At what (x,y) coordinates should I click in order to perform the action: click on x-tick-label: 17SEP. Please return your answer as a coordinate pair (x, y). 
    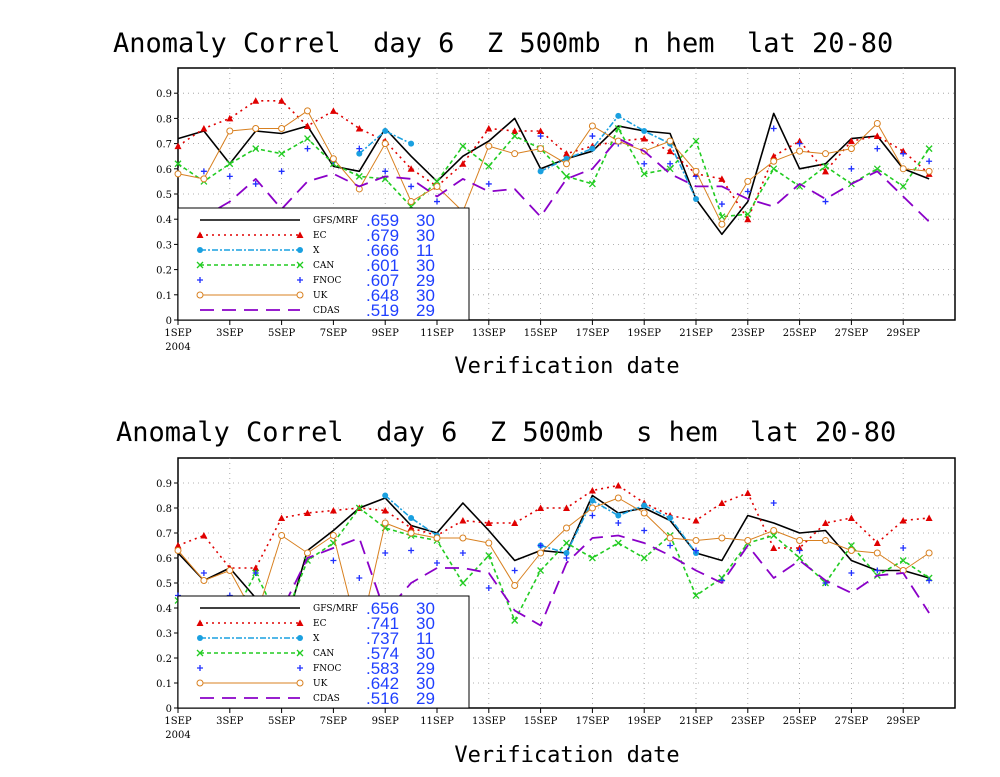
    Looking at the image, I should click on (593, 333).